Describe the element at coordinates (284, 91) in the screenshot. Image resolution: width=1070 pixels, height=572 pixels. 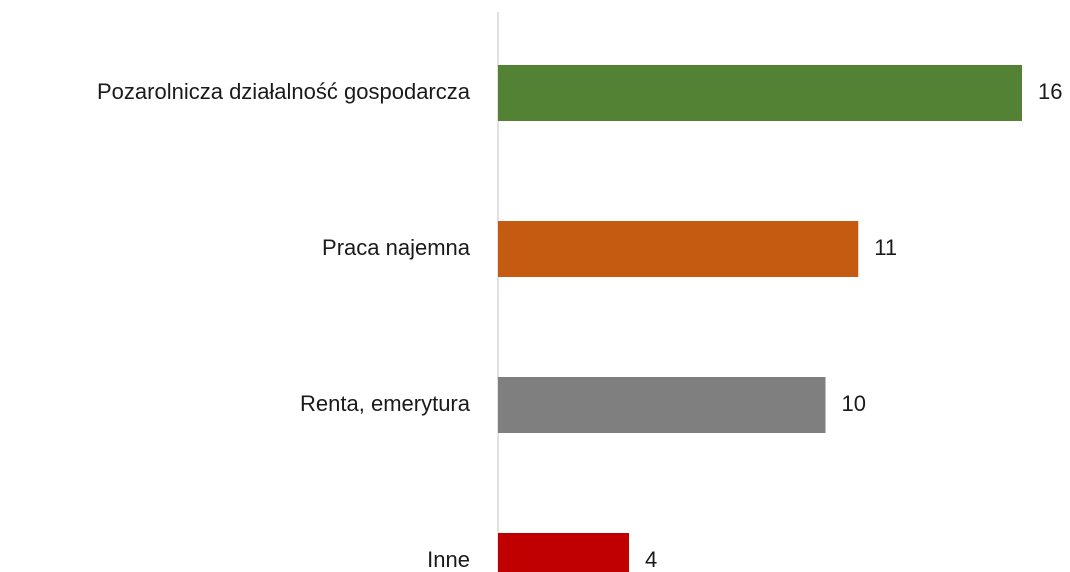
I see `category-label: Pozarolnicza działalność gospodarcza` at that location.